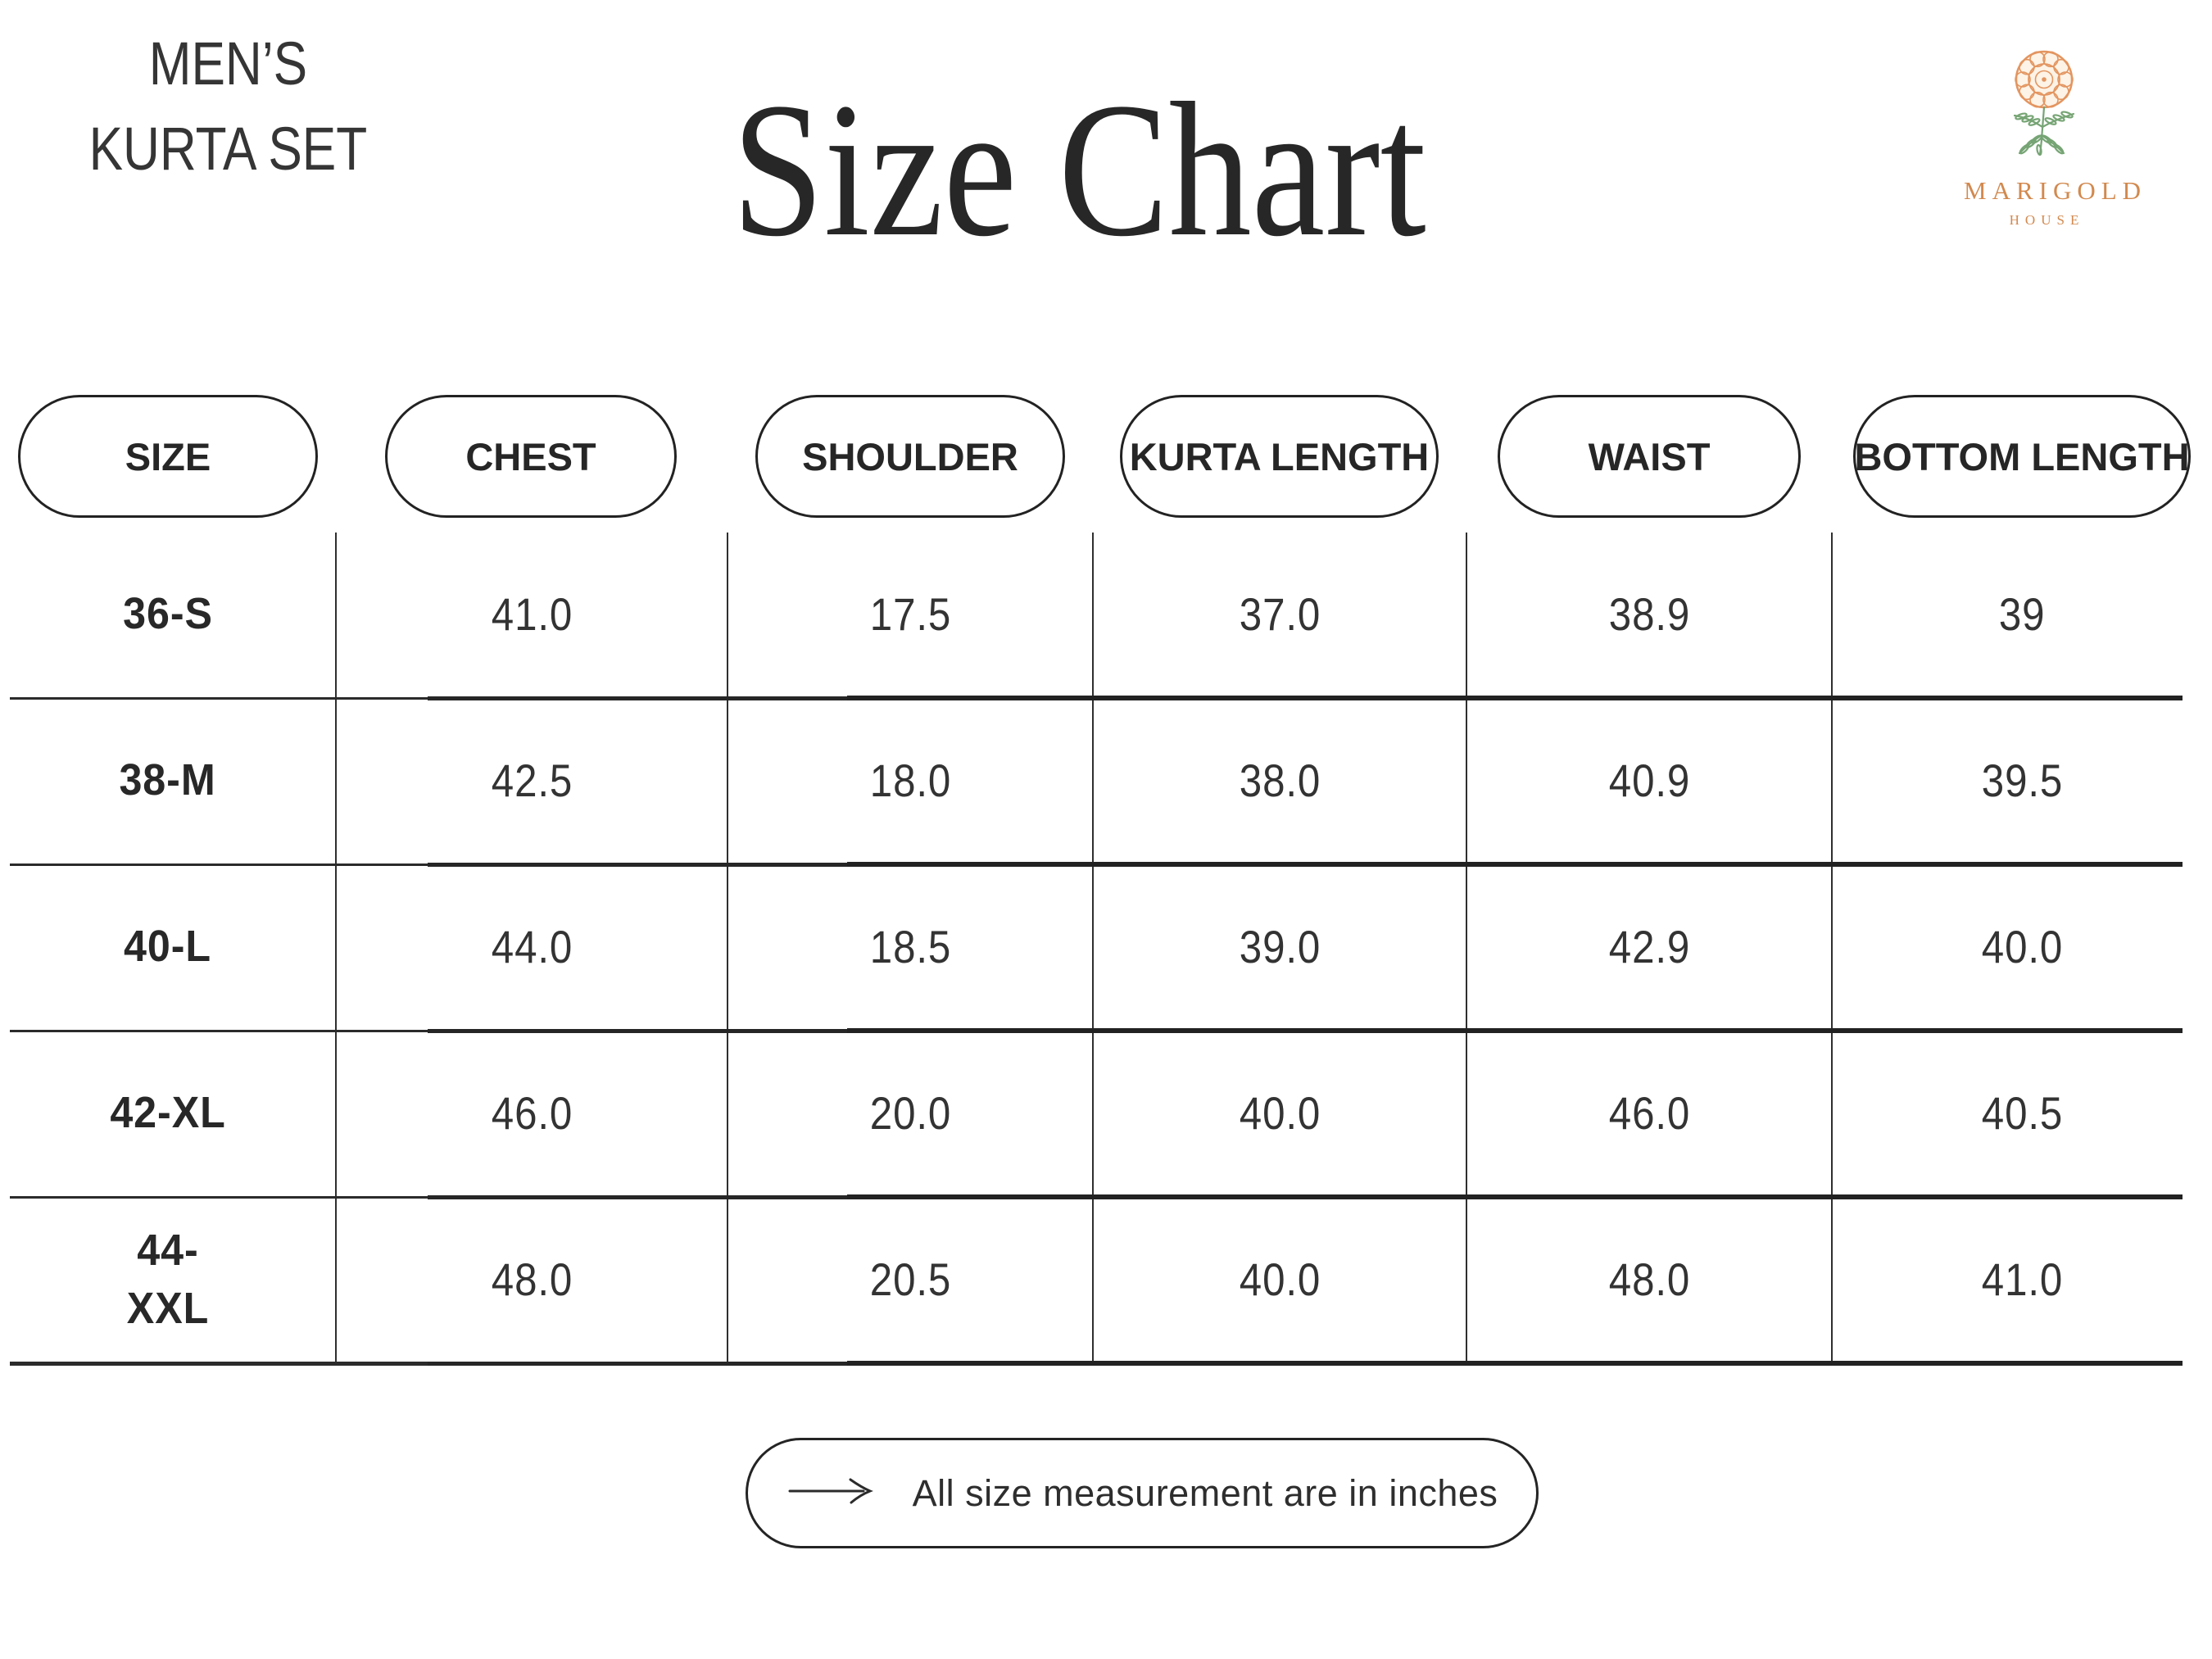 This screenshot has width=2212, height=1659. I want to click on cell-waist: 46.0, so click(1649, 1113).